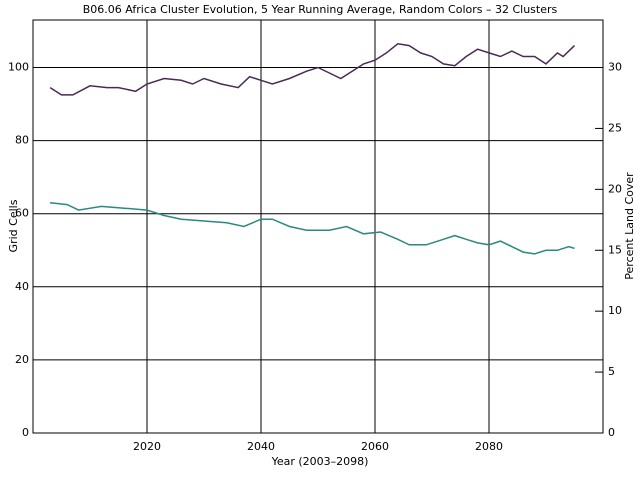  Describe the element at coordinates (615, 310) in the screenshot. I see `y2-tick-label: 10` at that location.